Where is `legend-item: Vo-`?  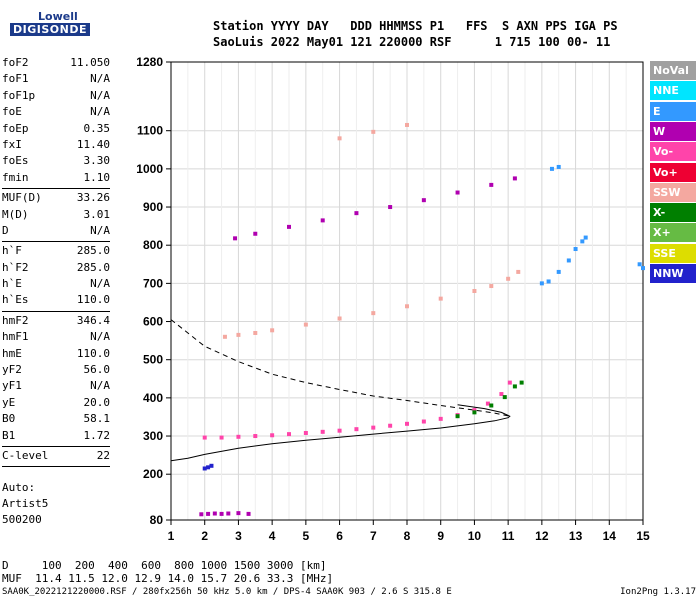
legend-item: Vo- is located at coordinates (673, 152).